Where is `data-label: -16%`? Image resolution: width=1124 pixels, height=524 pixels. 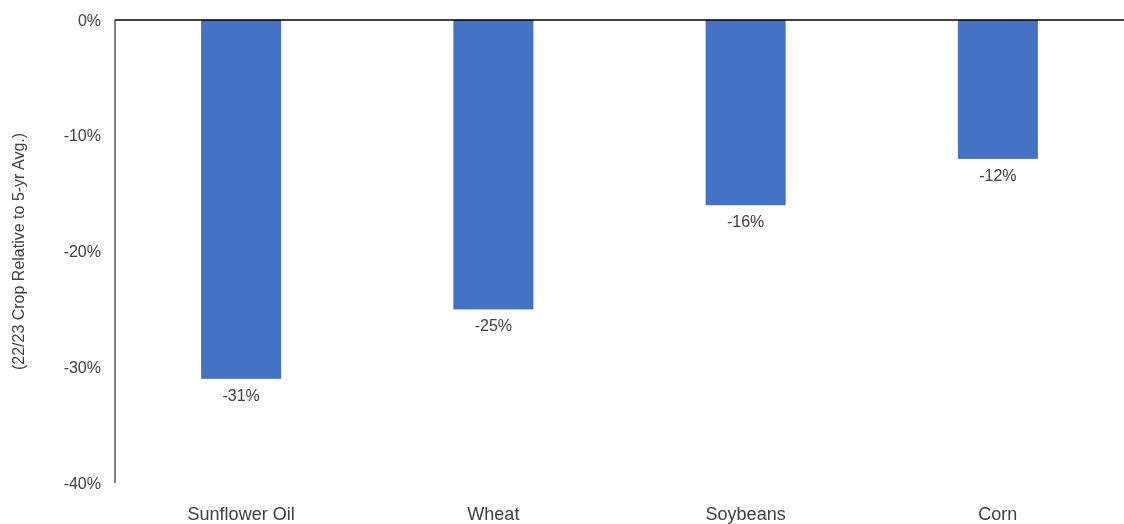
data-label: -16% is located at coordinates (745, 222).